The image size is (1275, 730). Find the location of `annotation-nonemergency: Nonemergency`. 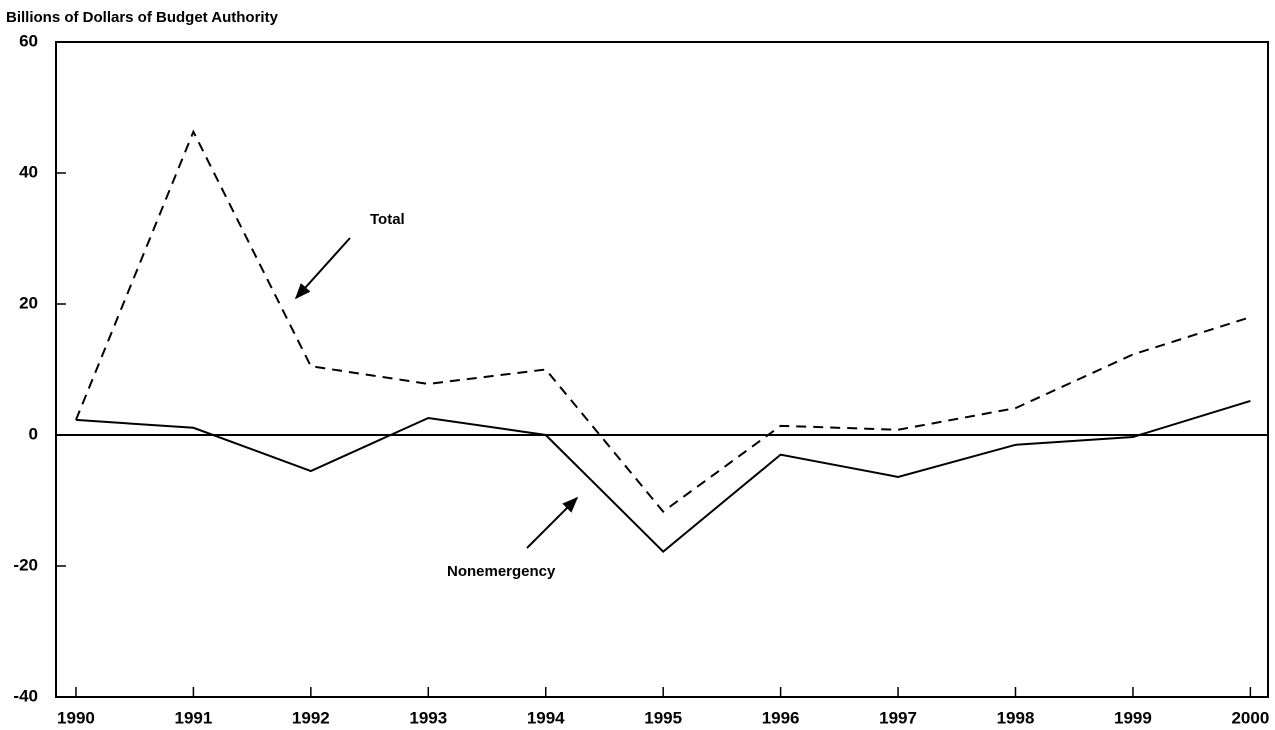

annotation-nonemergency: Nonemergency is located at coordinates (501, 571).